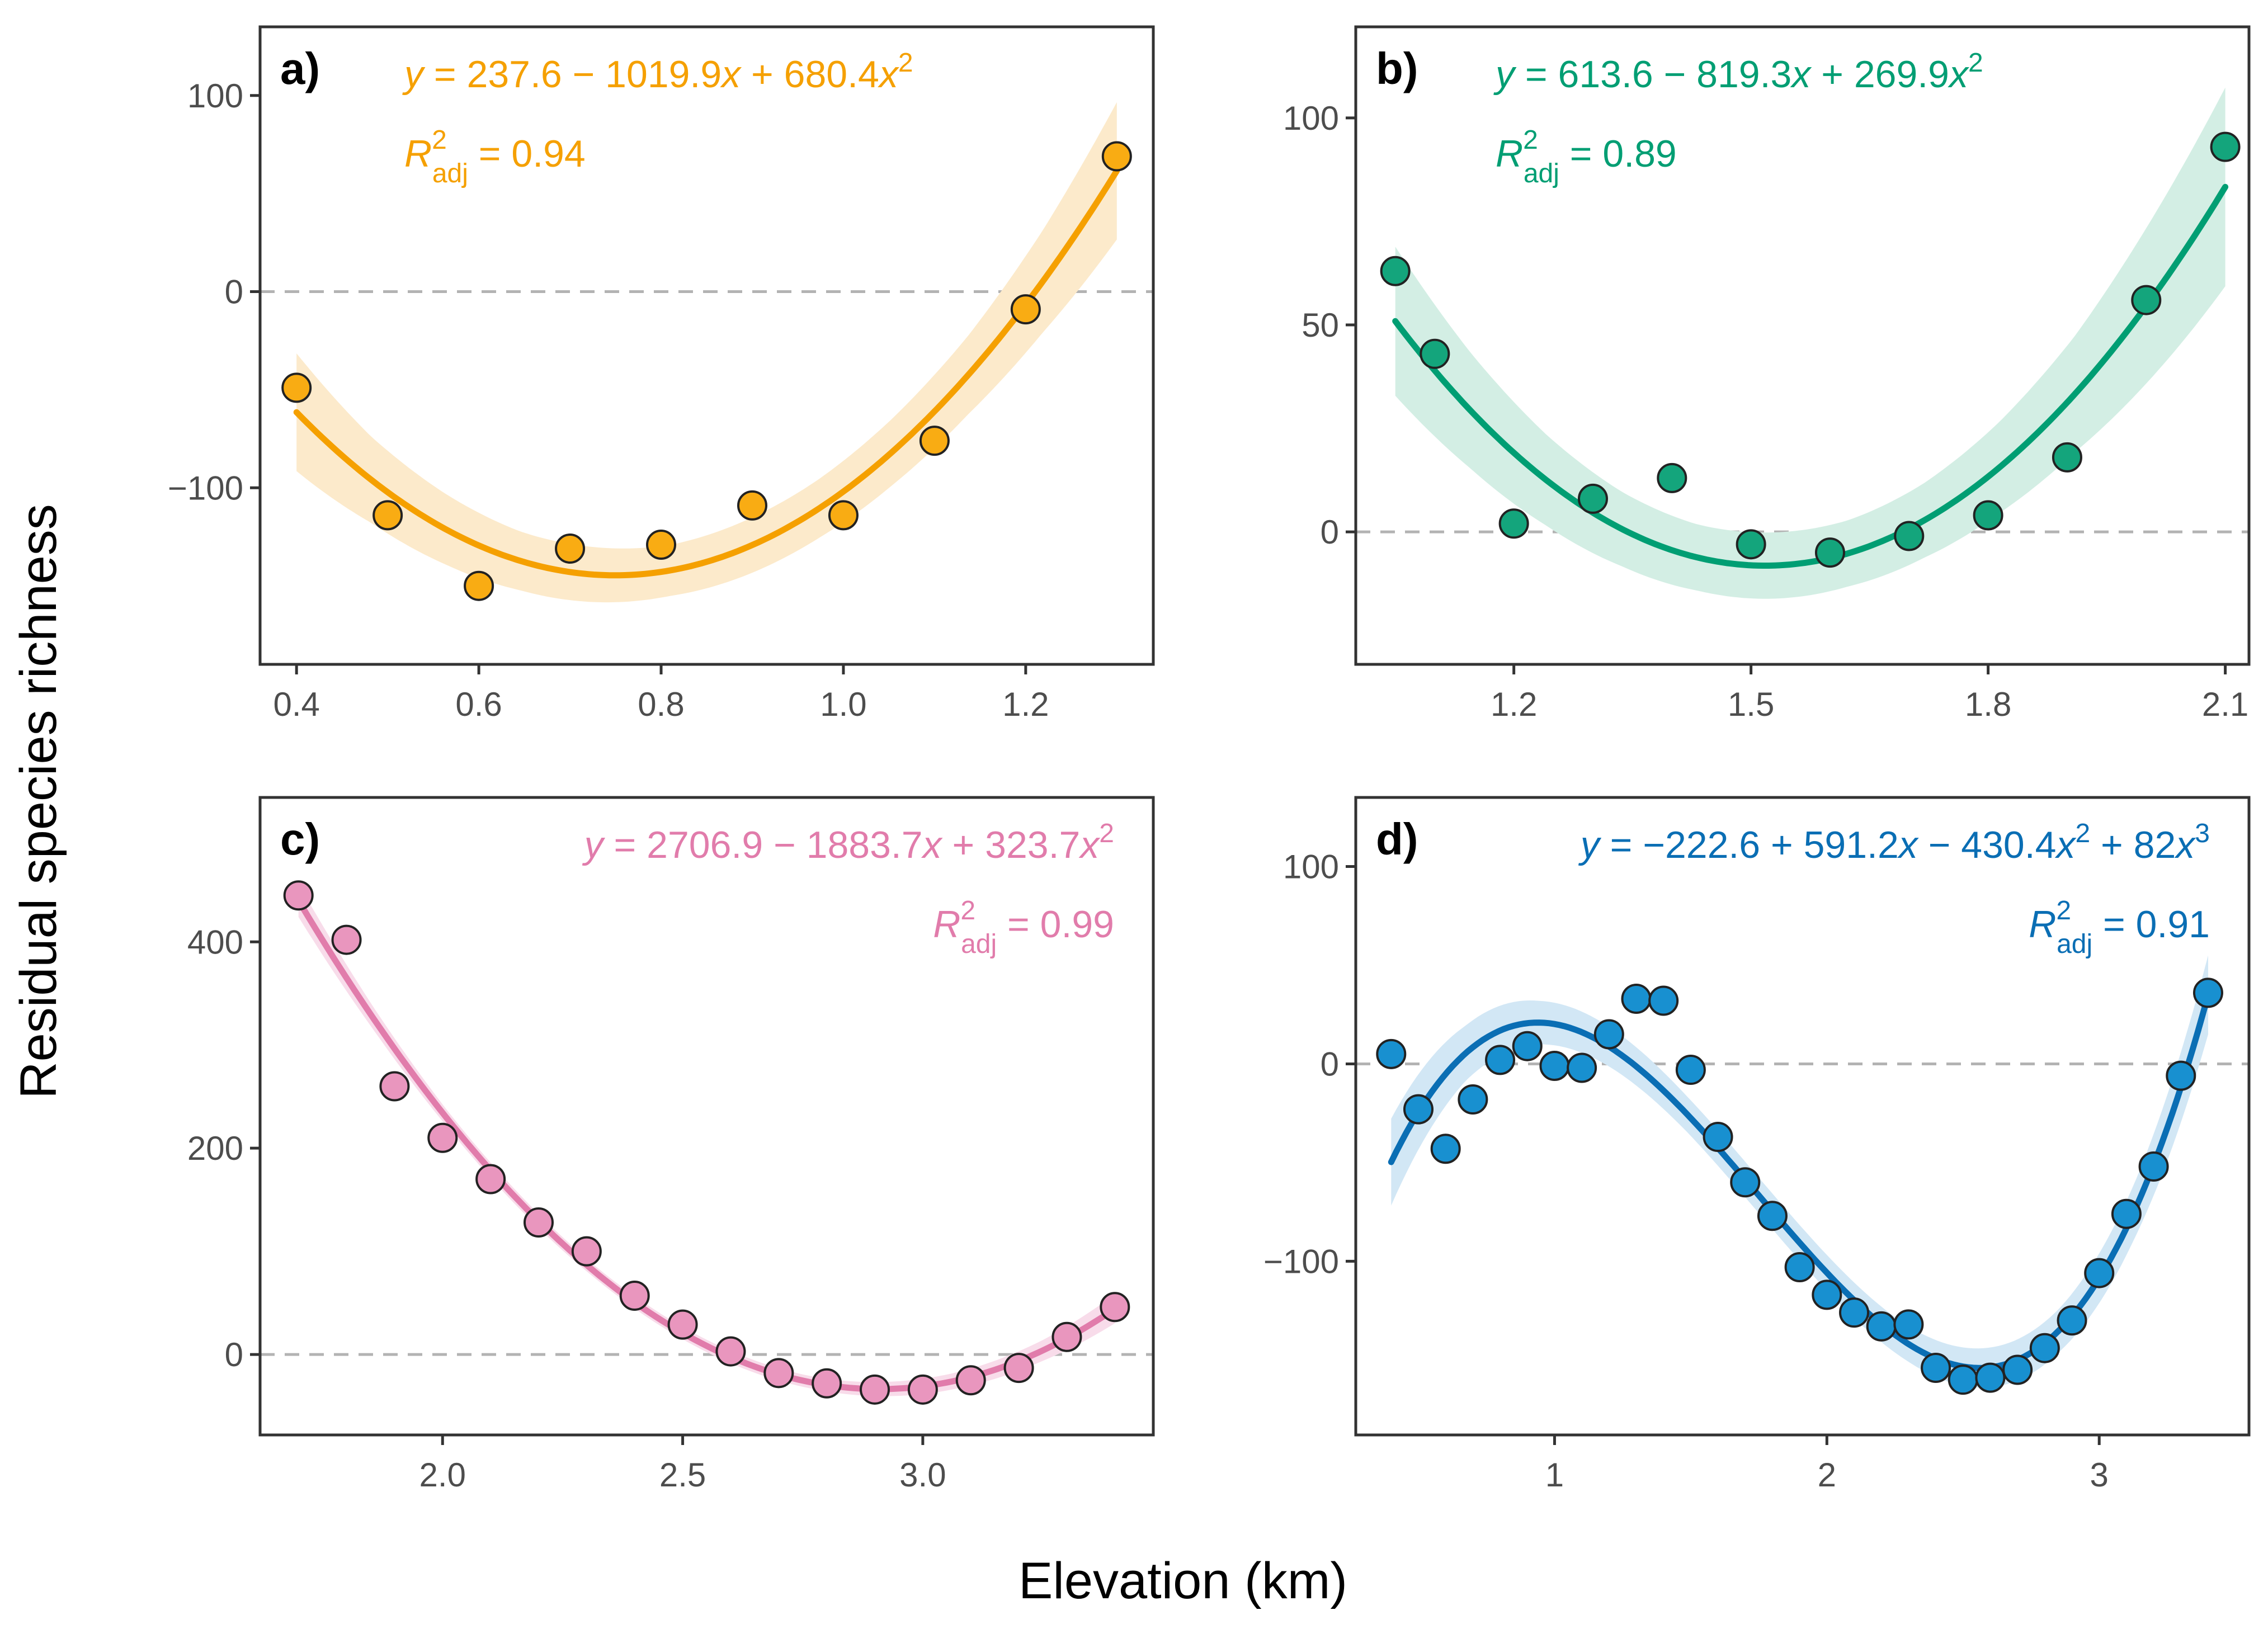 The width and height of the screenshot is (2268, 1629). I want to click on x-tick-label: 3.0, so click(922, 1475).